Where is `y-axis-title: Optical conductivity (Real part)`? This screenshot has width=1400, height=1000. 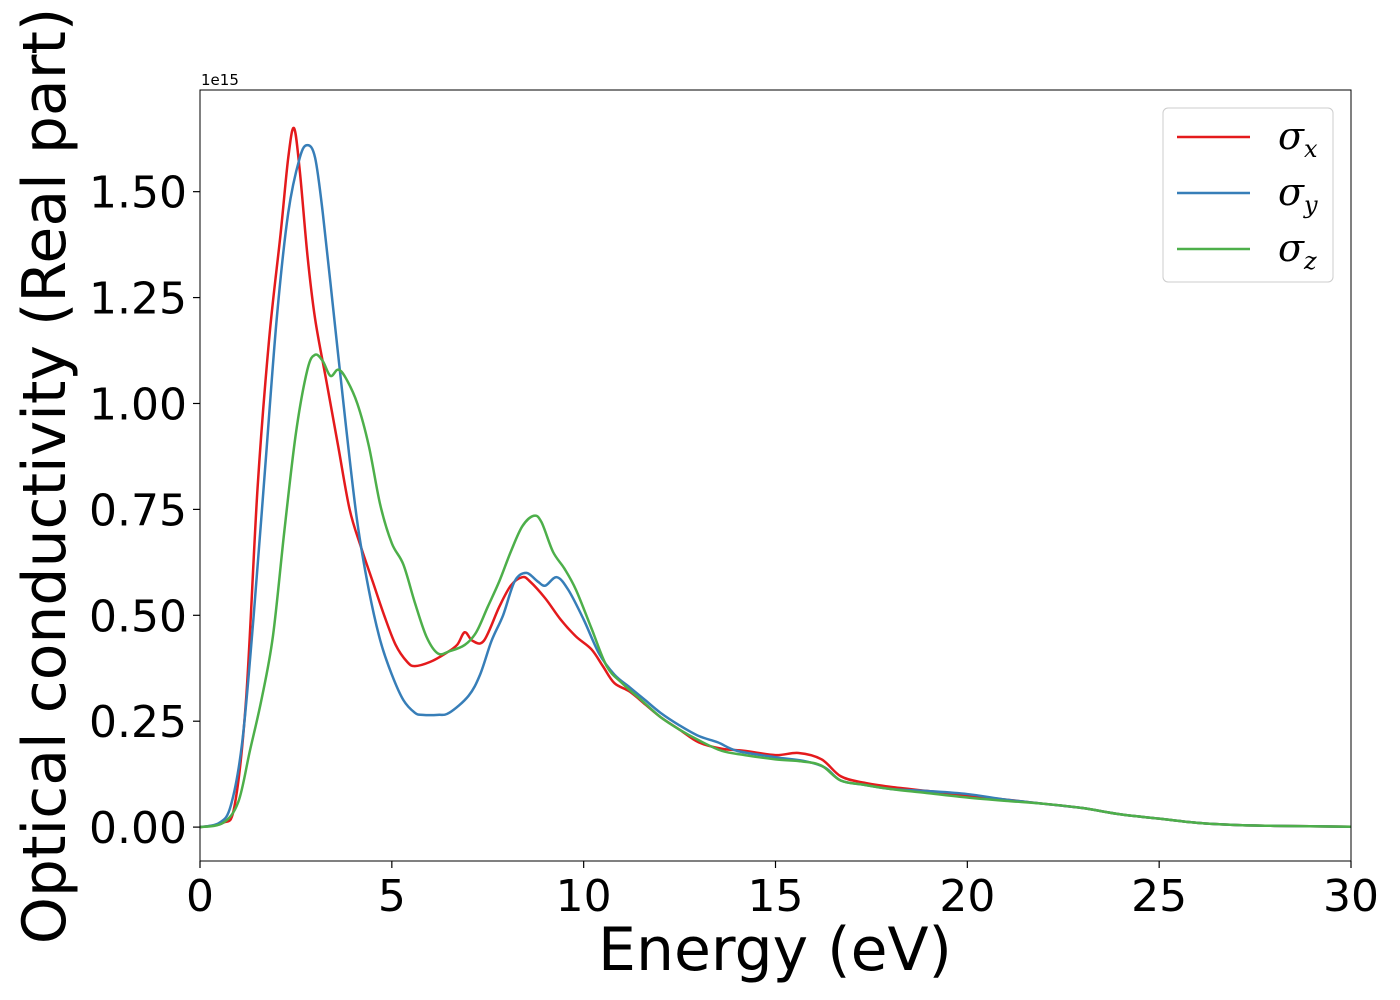
y-axis-title: Optical conductivity (Real part) is located at coordinates (45, 476).